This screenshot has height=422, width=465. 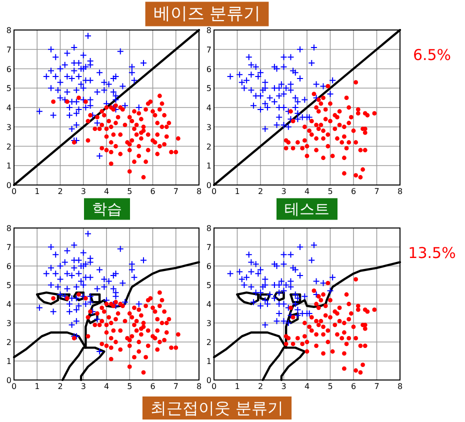 I want to click on text: 테스트, so click(x=307, y=209).